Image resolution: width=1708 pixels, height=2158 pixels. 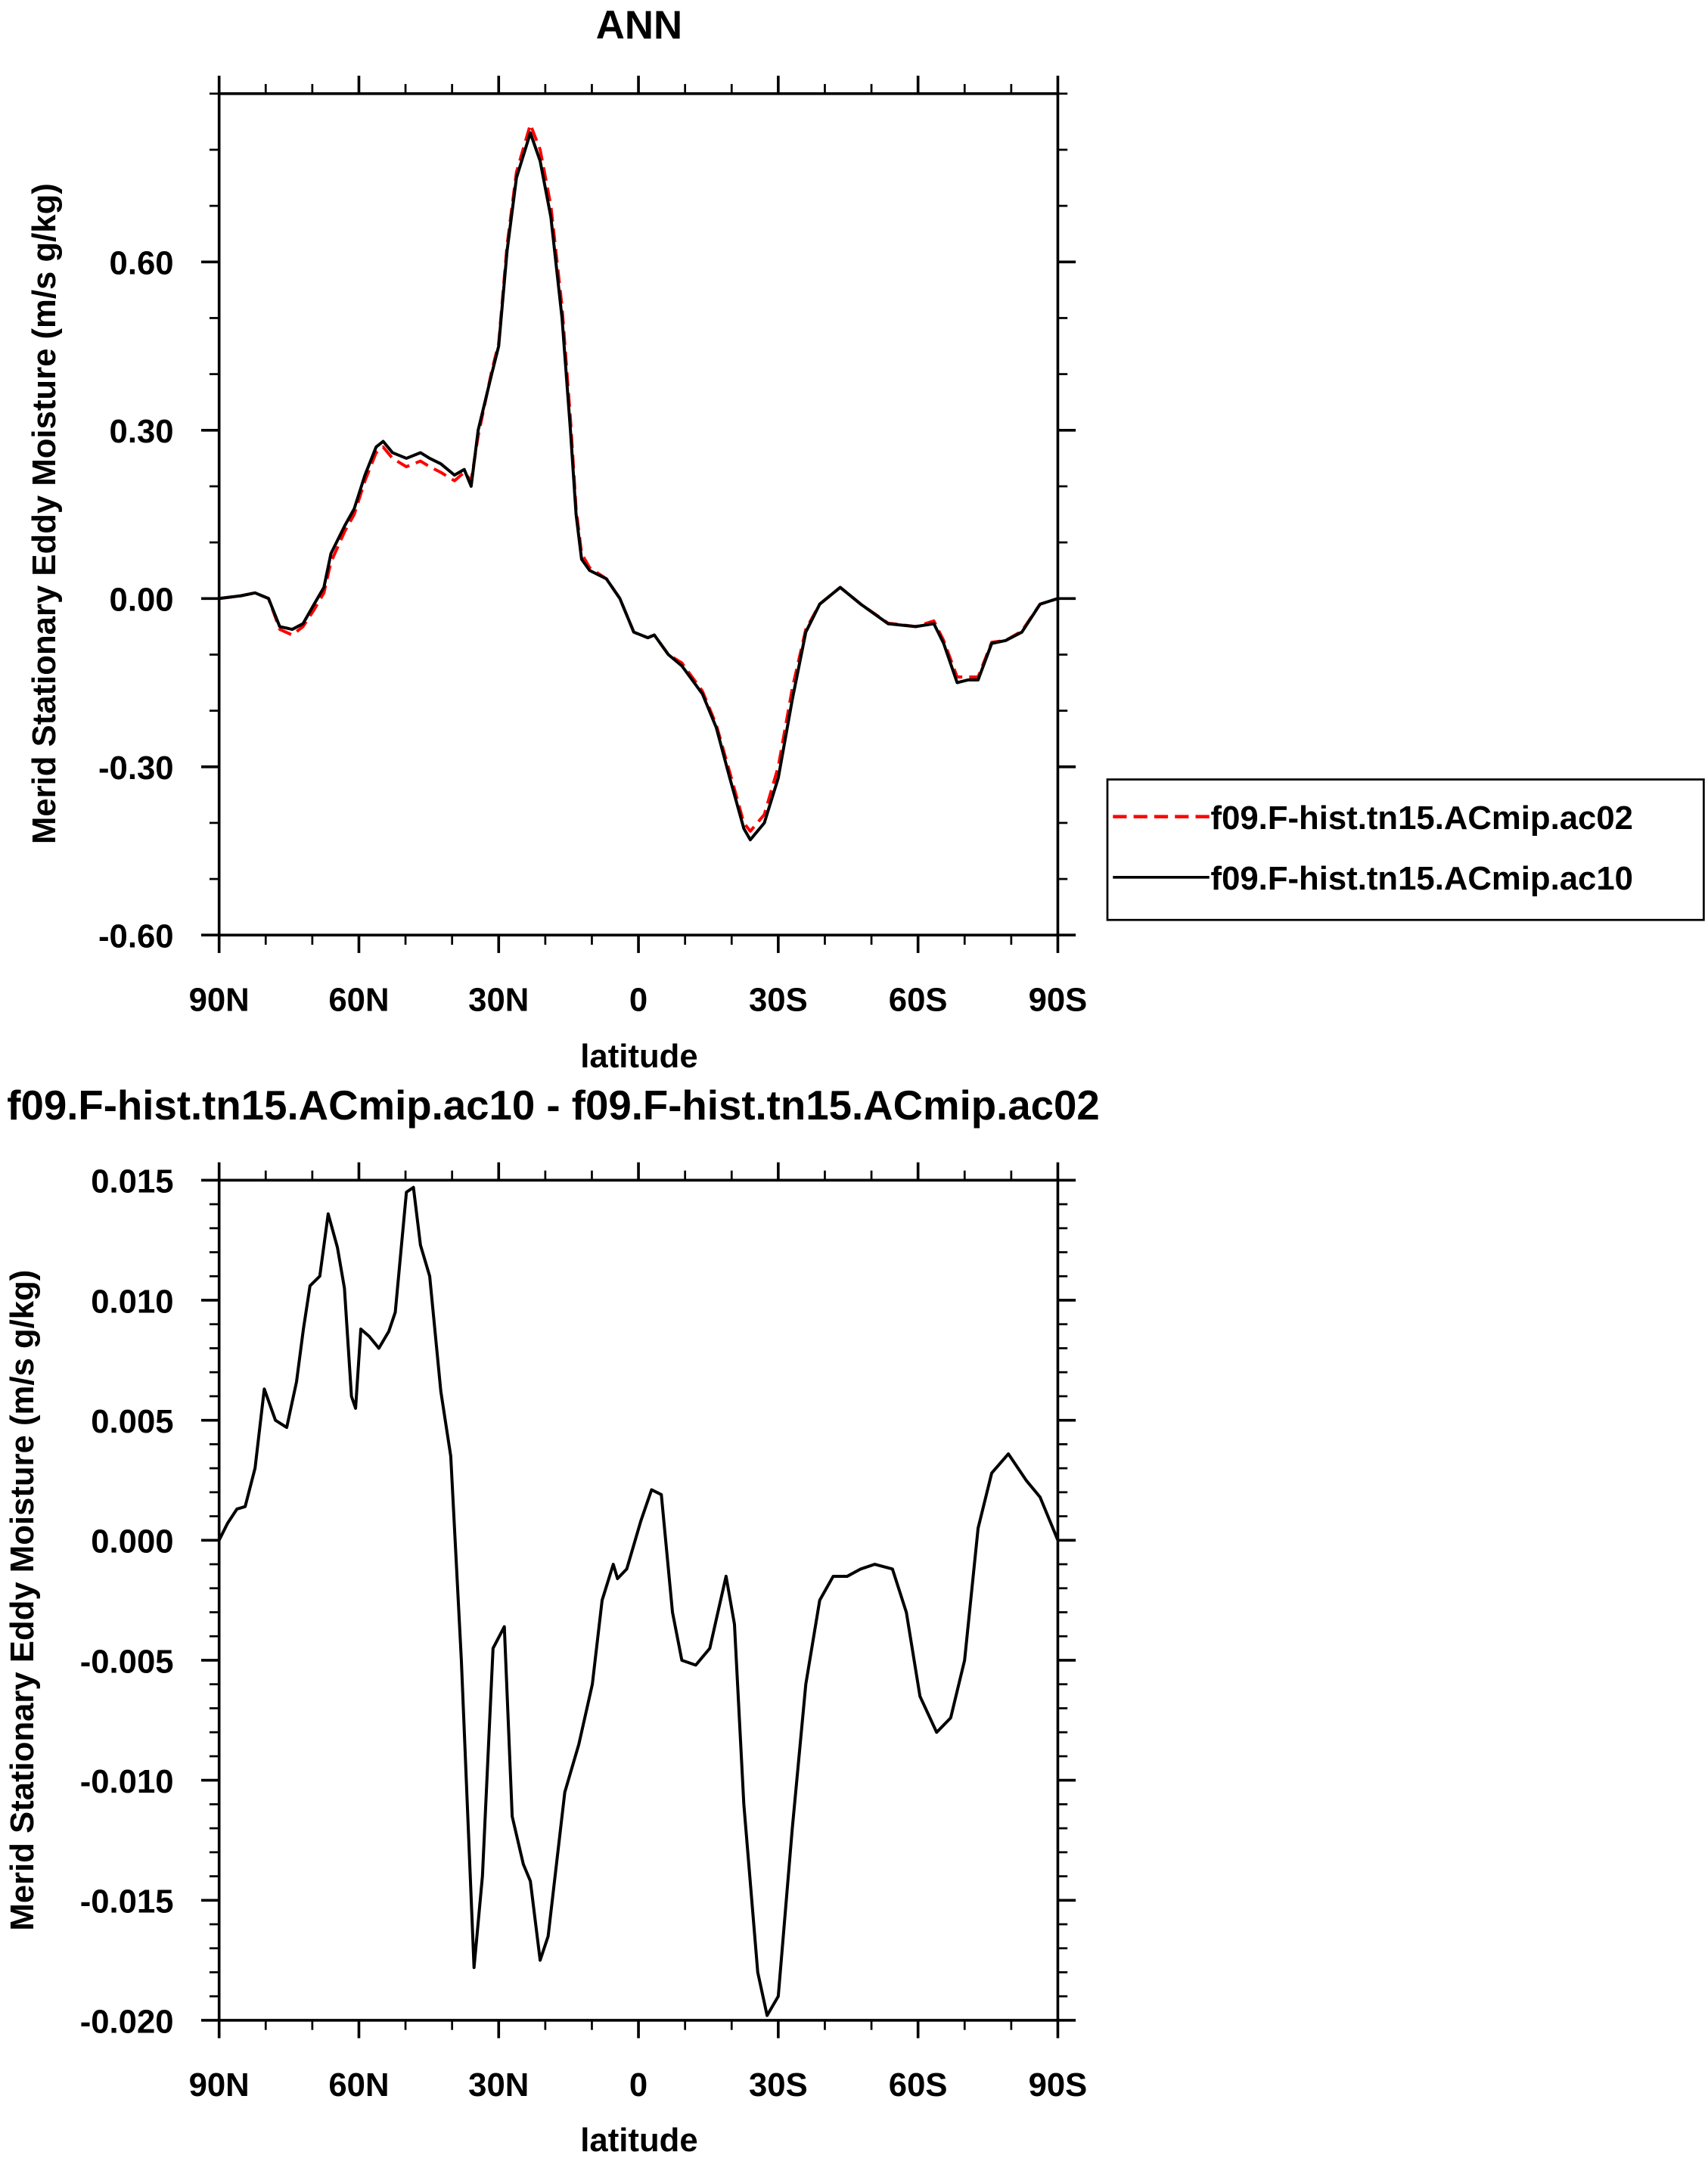 I want to click on y-tick-label: 0.005, so click(x=132, y=1421).